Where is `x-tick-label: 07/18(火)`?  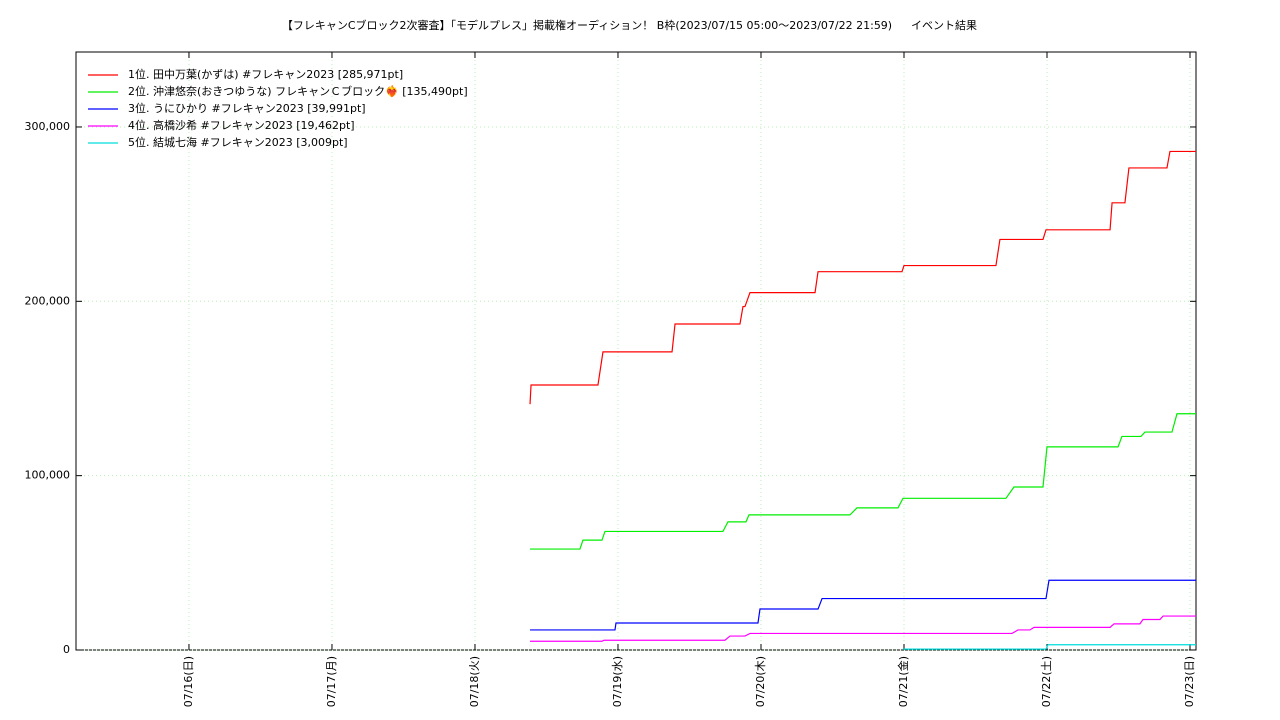 x-tick-label: 07/18(火) is located at coordinates (474, 681).